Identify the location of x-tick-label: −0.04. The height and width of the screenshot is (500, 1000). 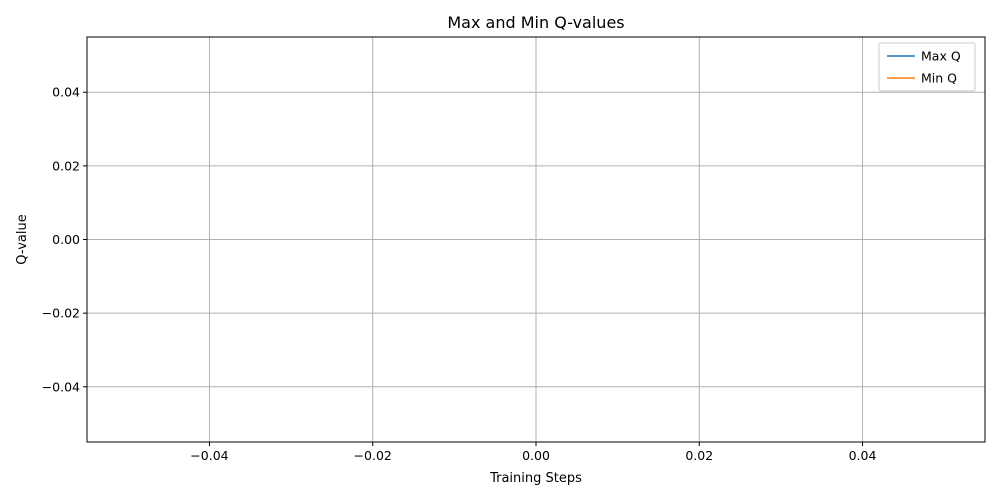
(209, 455).